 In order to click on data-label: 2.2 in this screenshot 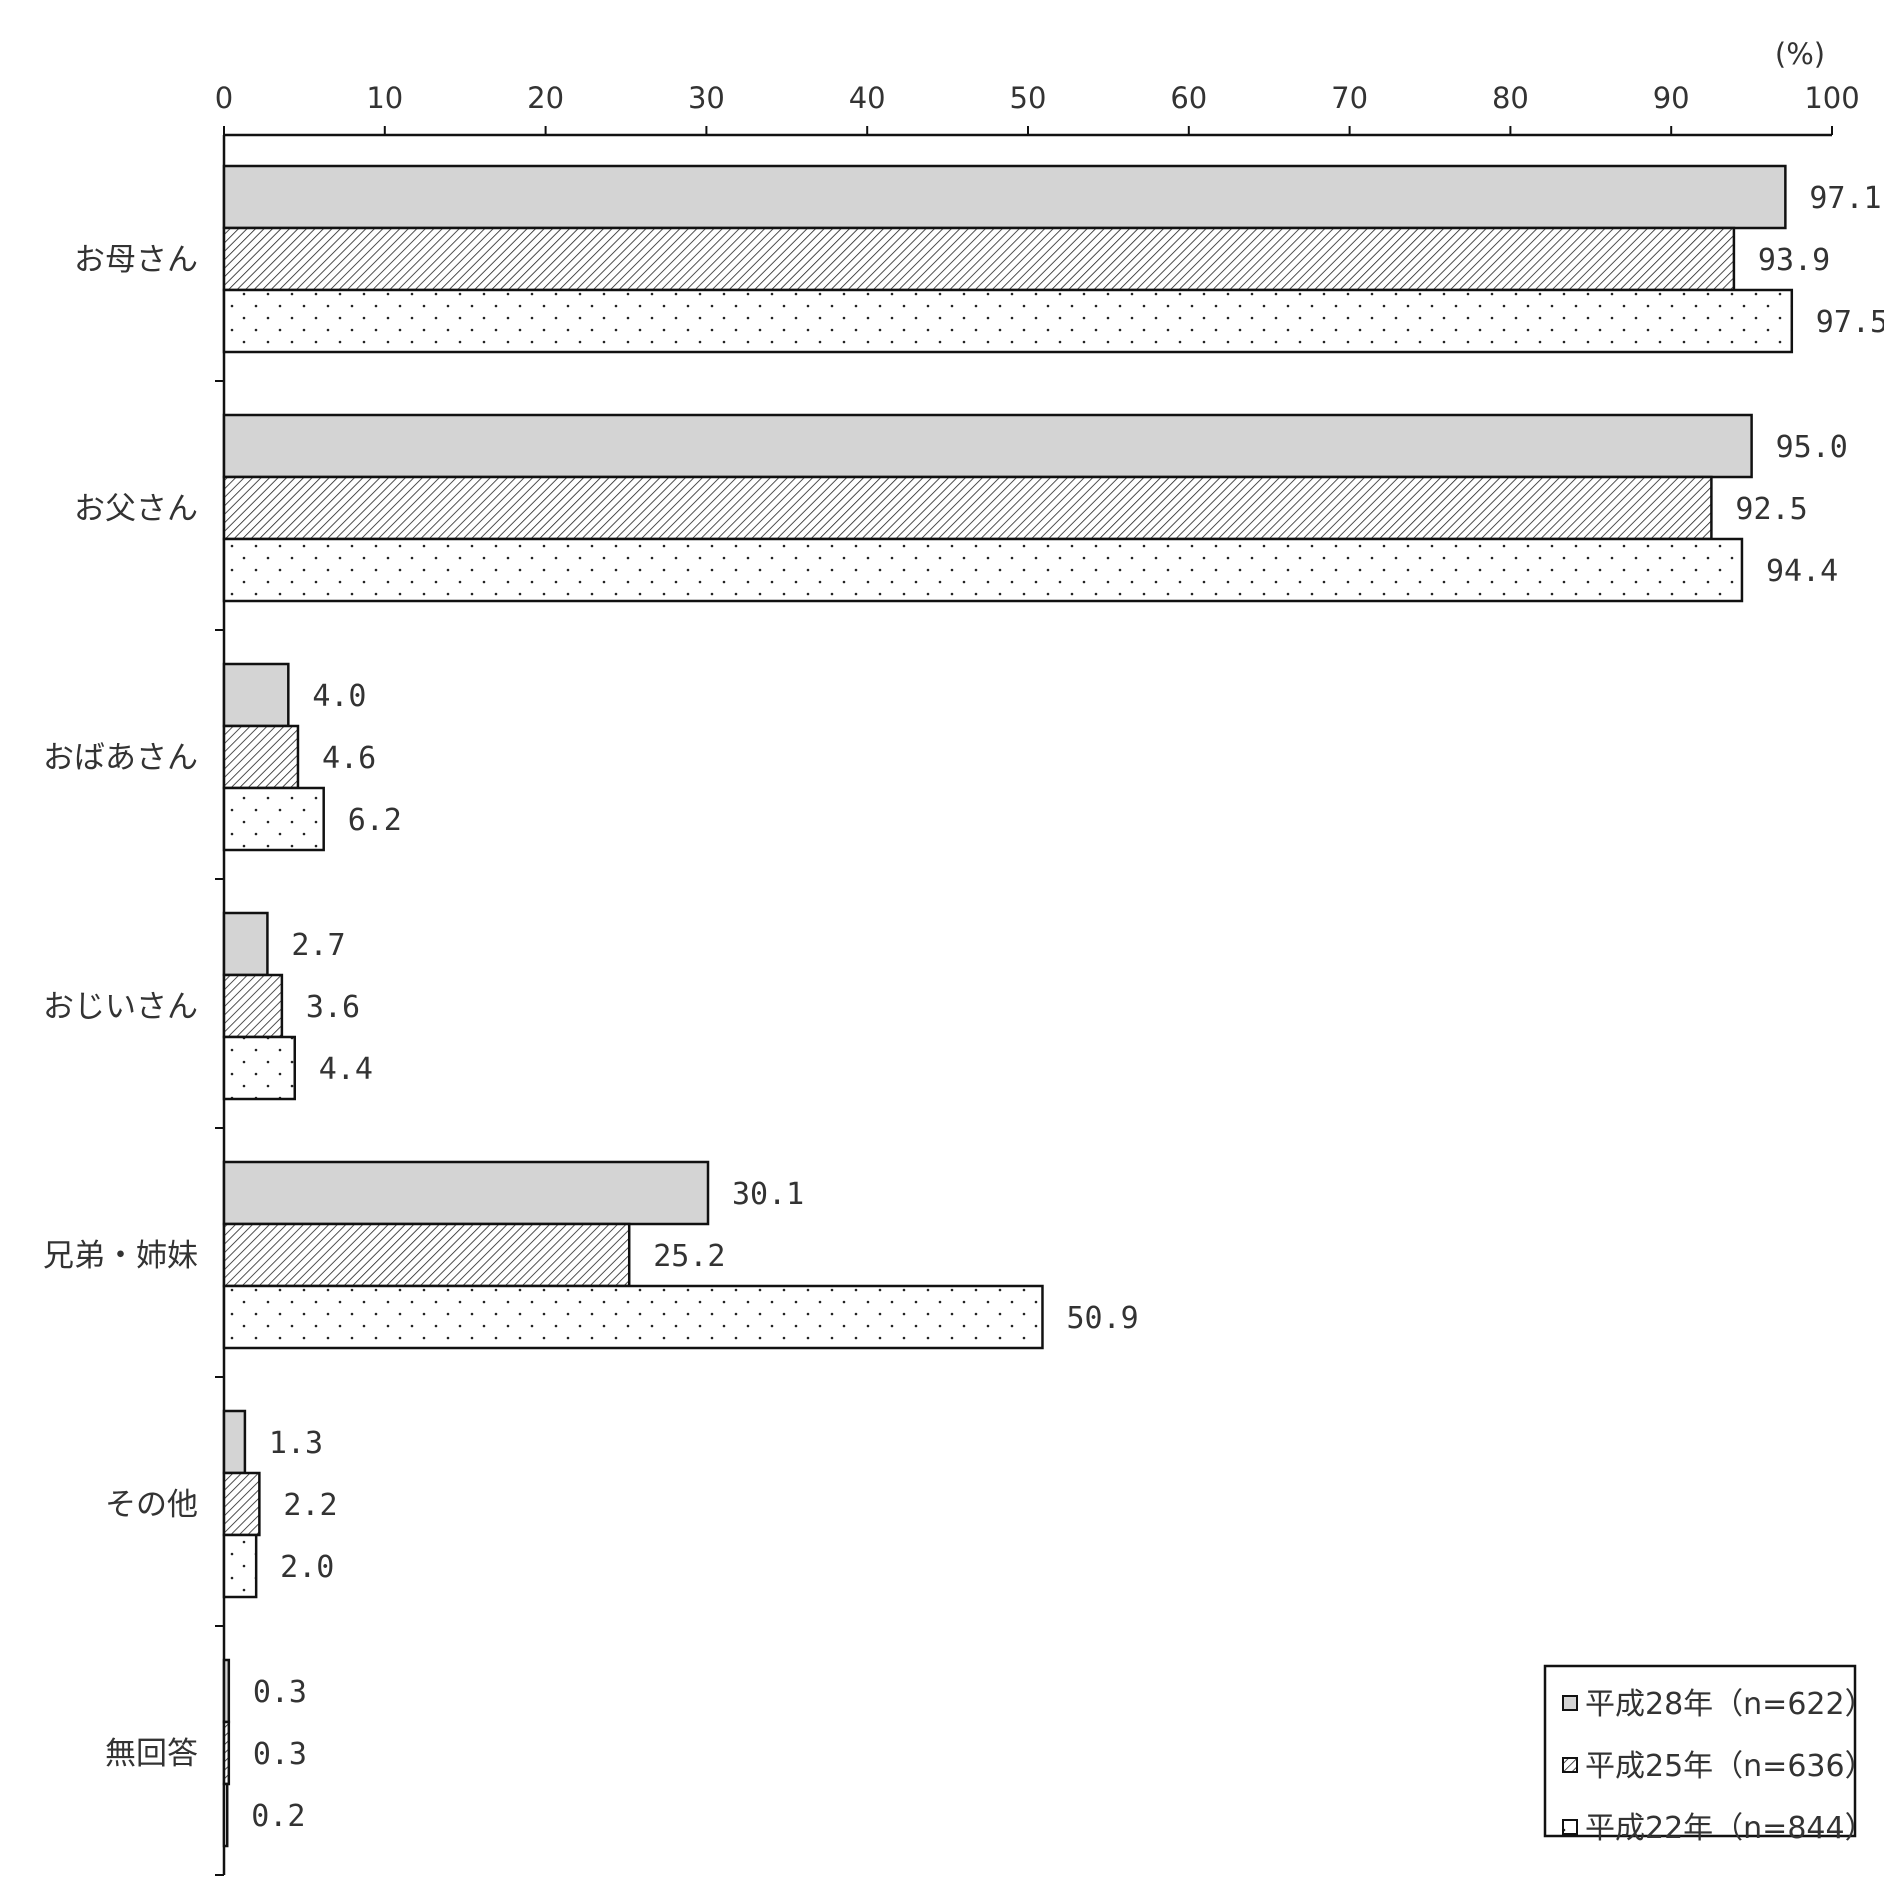, I will do `click(310, 1505)`.